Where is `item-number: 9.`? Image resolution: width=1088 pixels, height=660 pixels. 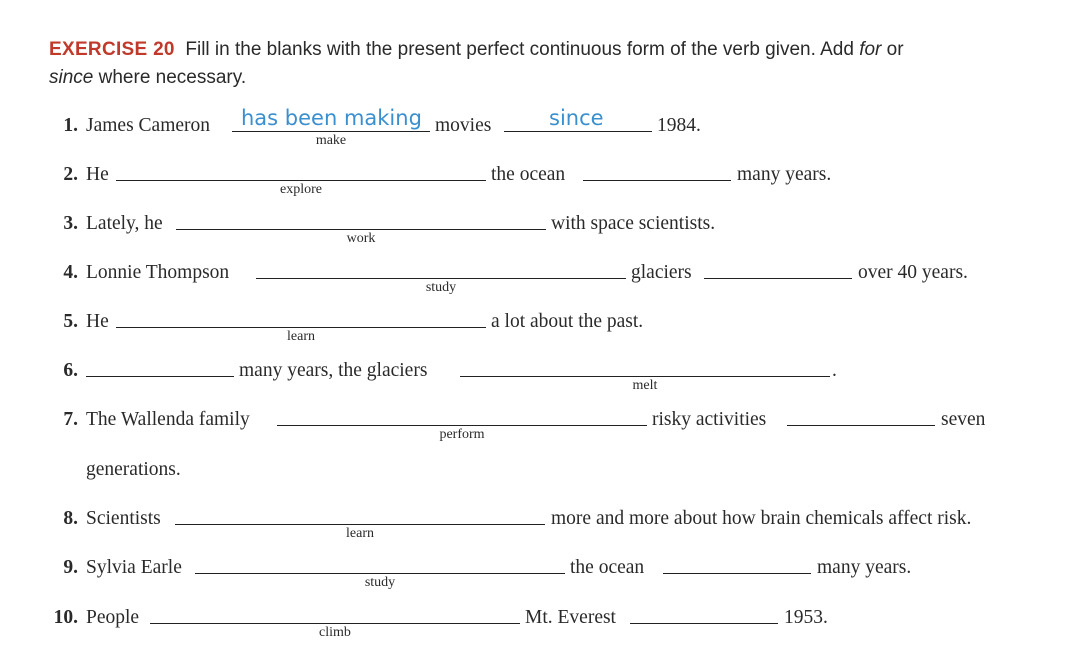
item-number: 9. is located at coordinates (70, 567).